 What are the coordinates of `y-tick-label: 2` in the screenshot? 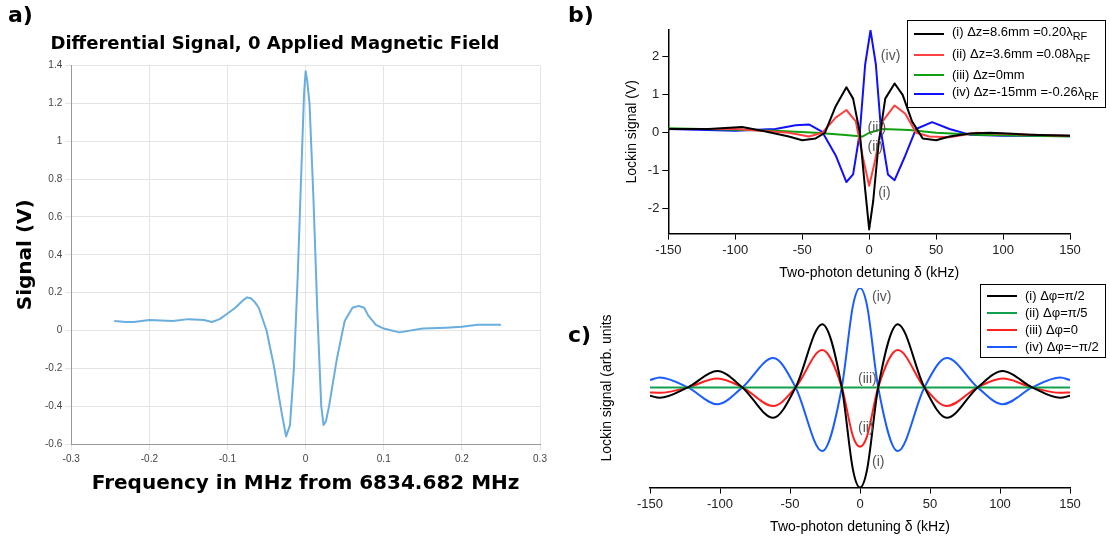 It's located at (656, 56).